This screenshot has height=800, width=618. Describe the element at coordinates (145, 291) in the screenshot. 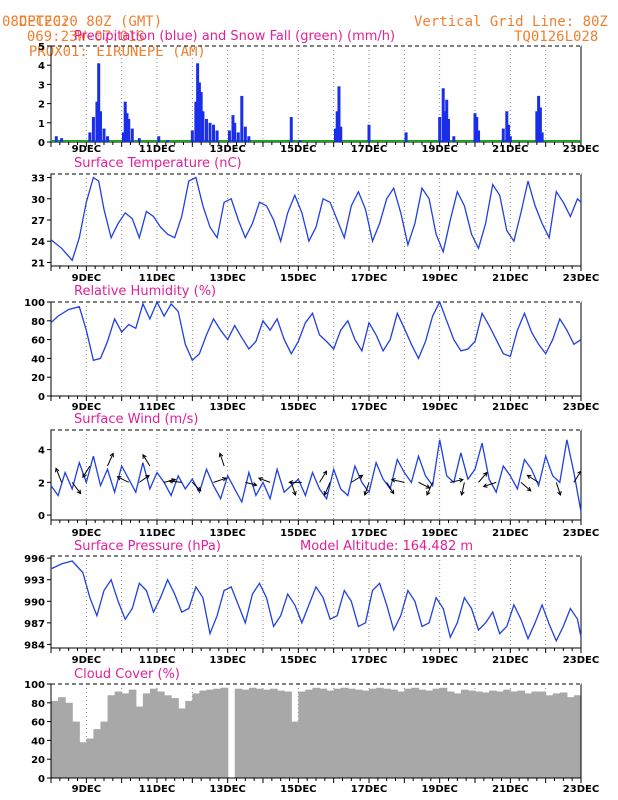

I see `chart-title: Relative Humidity (%)` at that location.